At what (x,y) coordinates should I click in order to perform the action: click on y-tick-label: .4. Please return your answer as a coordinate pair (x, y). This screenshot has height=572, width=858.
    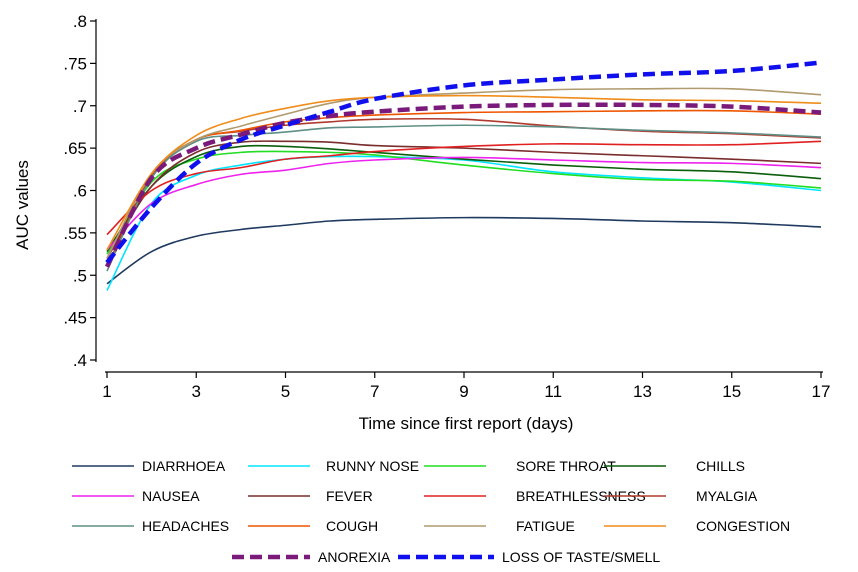
    Looking at the image, I should click on (80, 360).